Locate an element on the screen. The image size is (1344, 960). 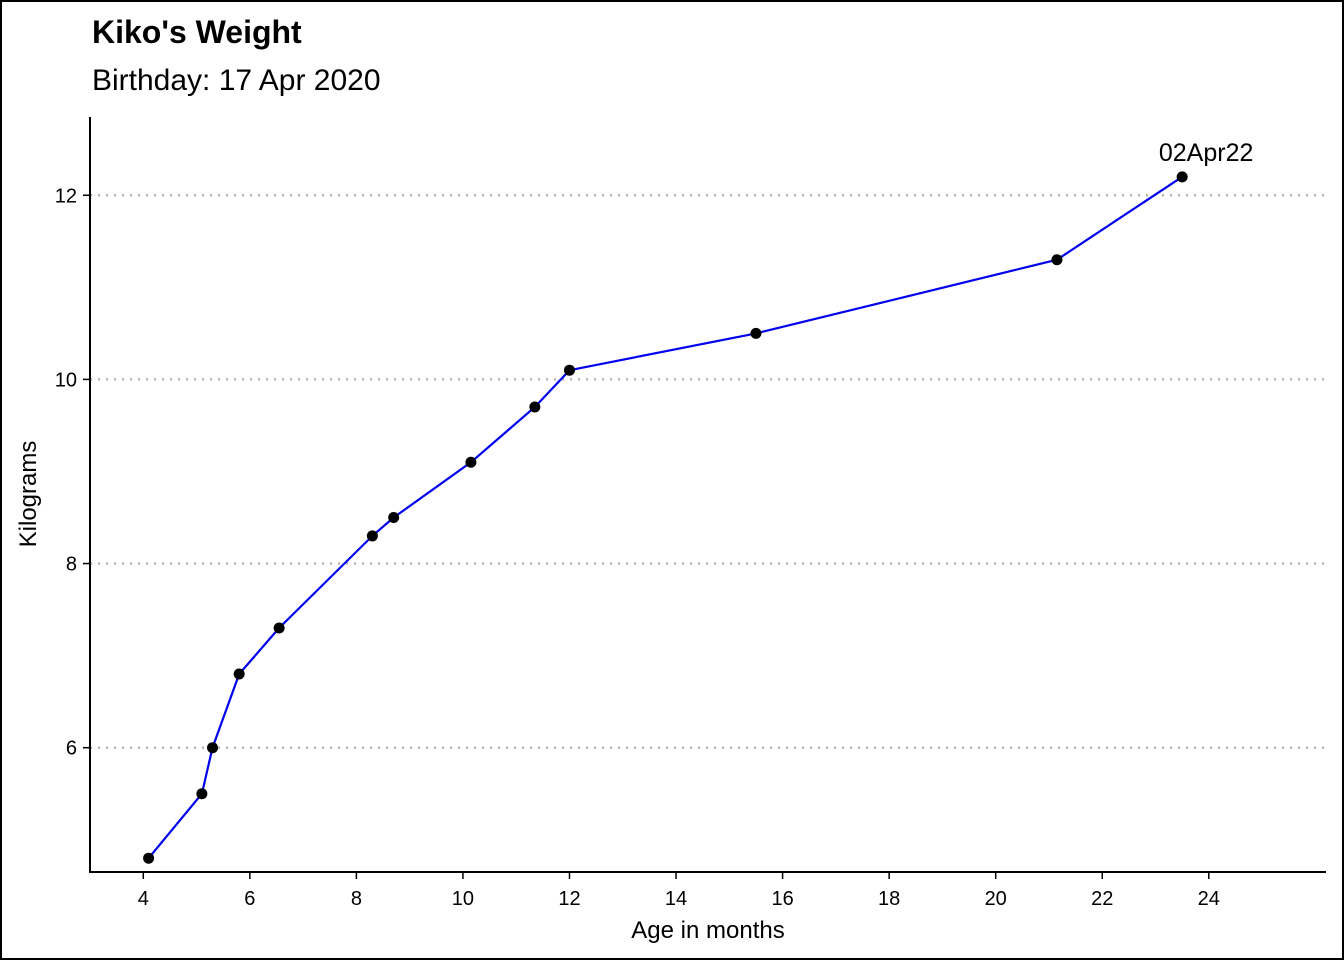
x-tick-label: 10 is located at coordinates (463, 899).